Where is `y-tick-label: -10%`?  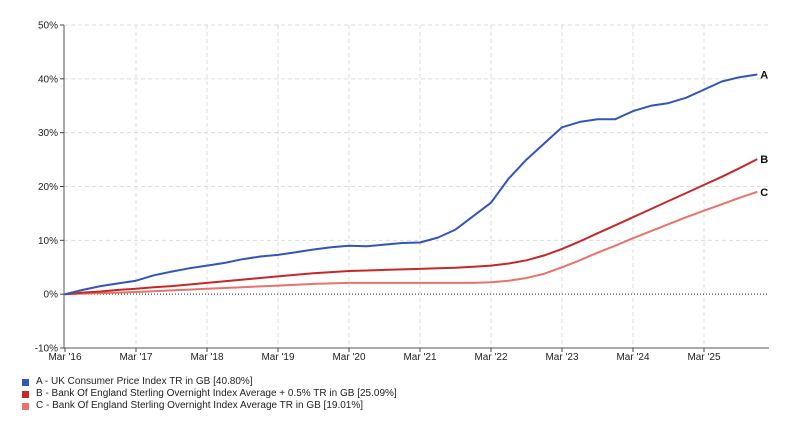 y-tick-label: -10% is located at coordinates (46, 349).